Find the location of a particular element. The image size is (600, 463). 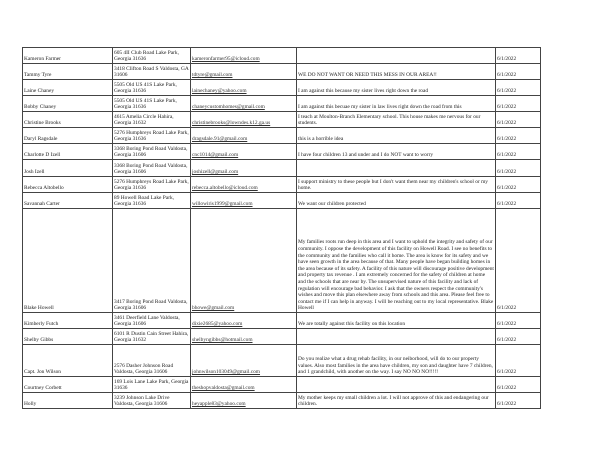

name-cell: Tammy Tyre is located at coordinates (67, 71).